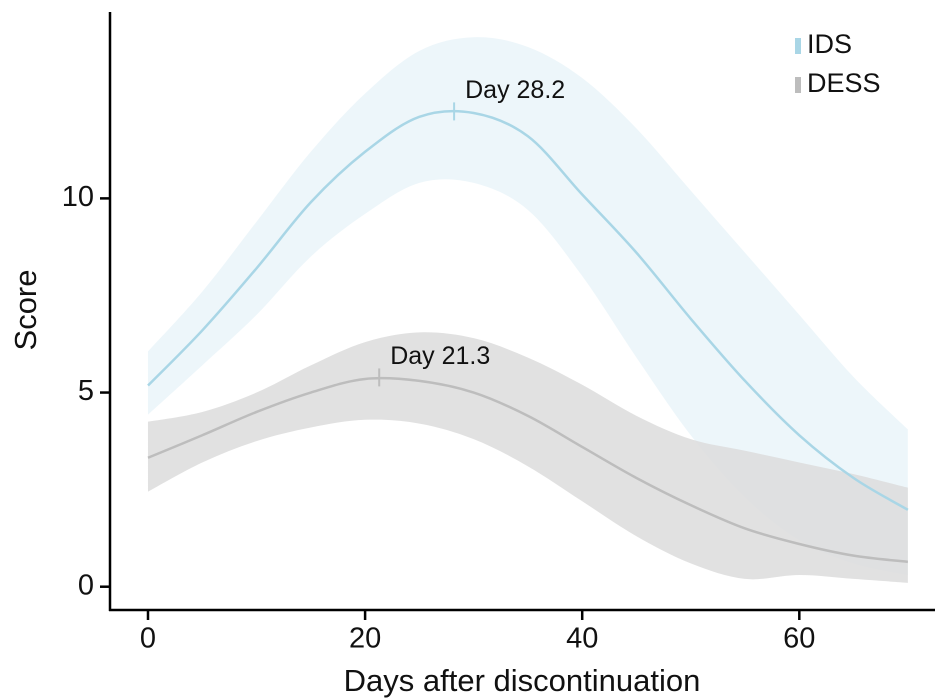 The height and width of the screenshot is (700, 935). What do you see at coordinates (86, 585) in the screenshot?
I see `y-tick-label: 0` at bounding box center [86, 585].